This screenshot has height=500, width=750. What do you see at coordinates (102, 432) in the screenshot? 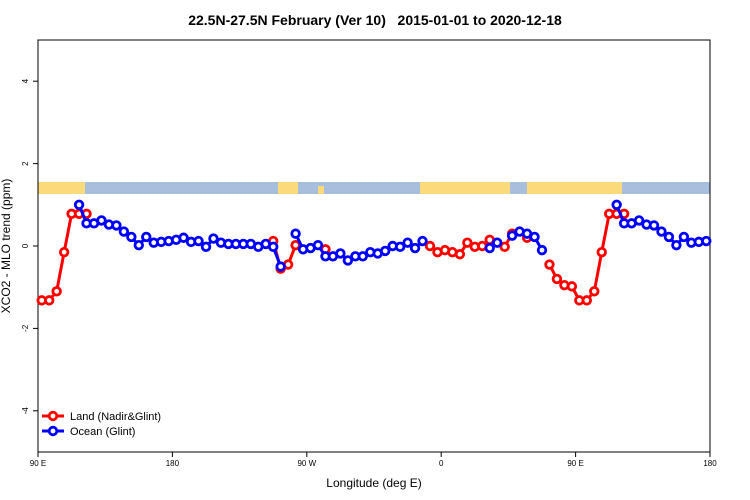
I see `legend-label: Ocean (Glint)` at bounding box center [102, 432].